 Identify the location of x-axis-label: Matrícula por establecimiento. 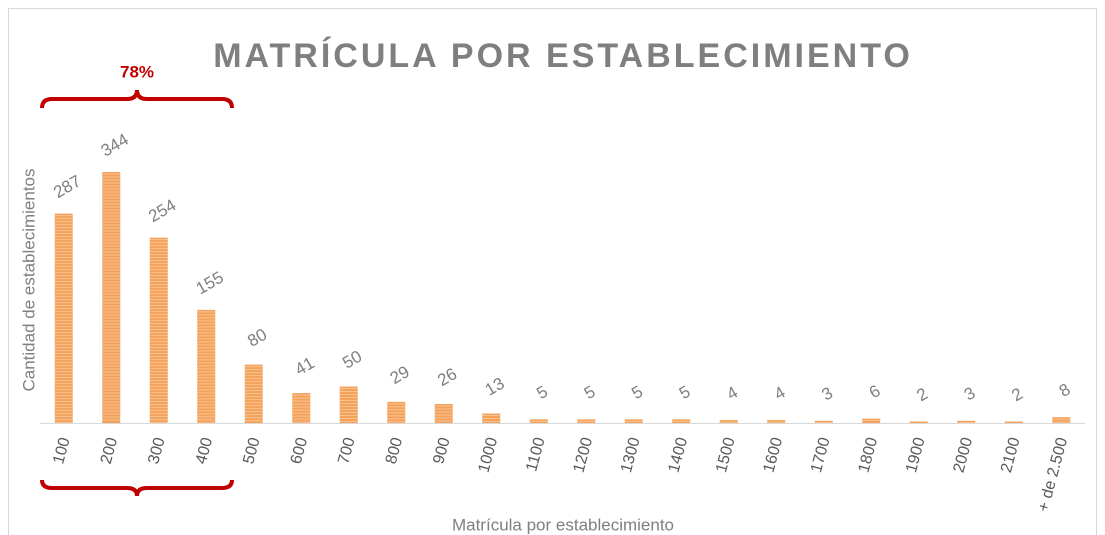
(563, 524).